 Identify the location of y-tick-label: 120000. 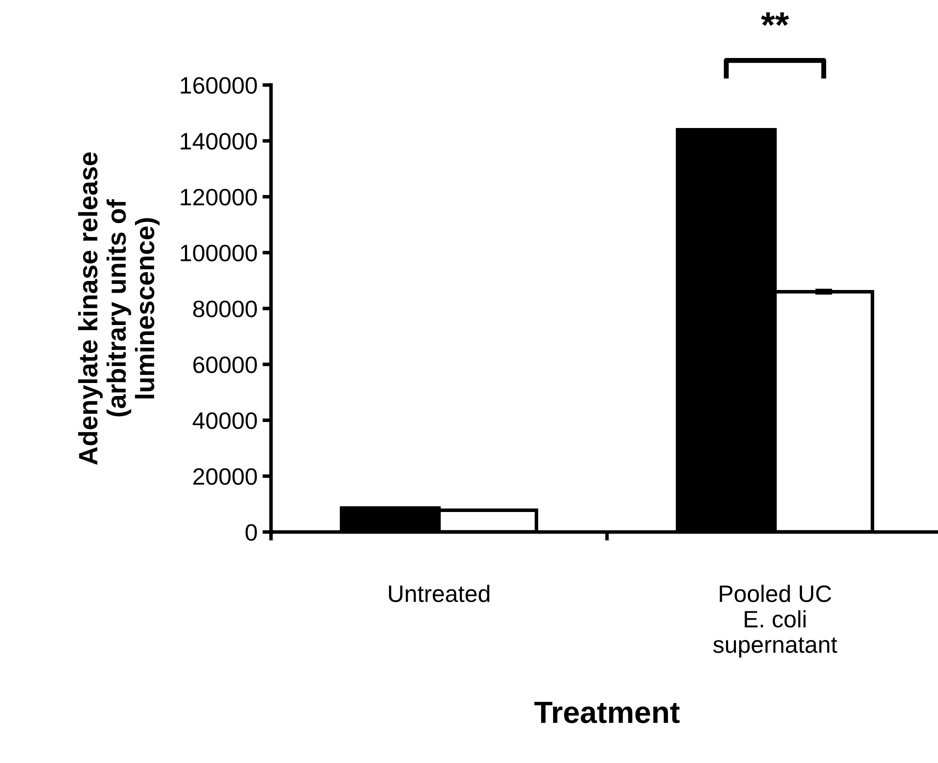
(218, 197).